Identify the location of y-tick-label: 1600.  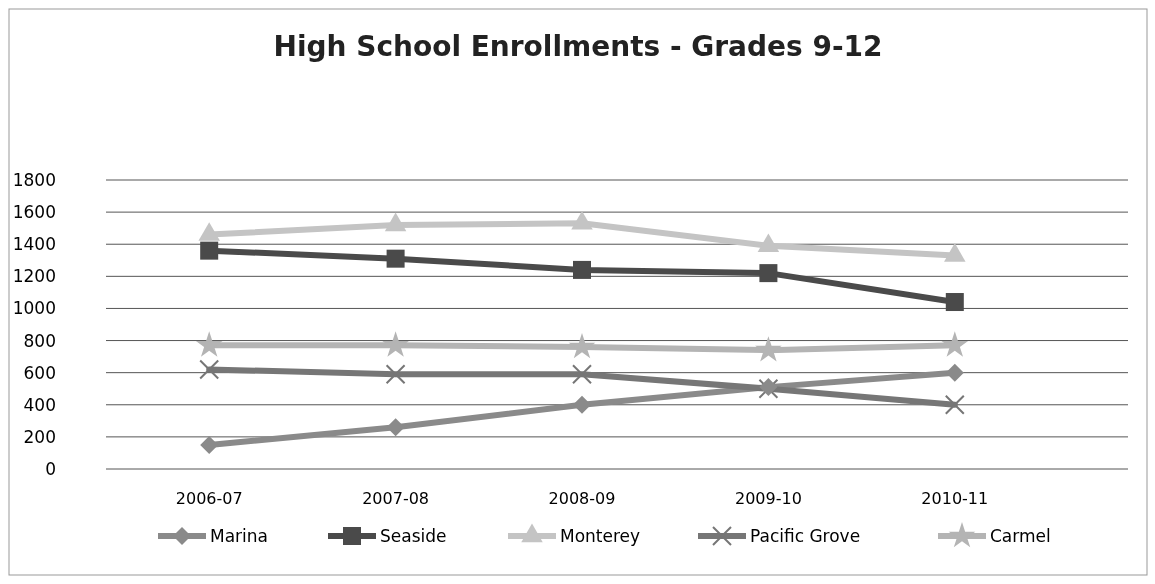
(34, 212).